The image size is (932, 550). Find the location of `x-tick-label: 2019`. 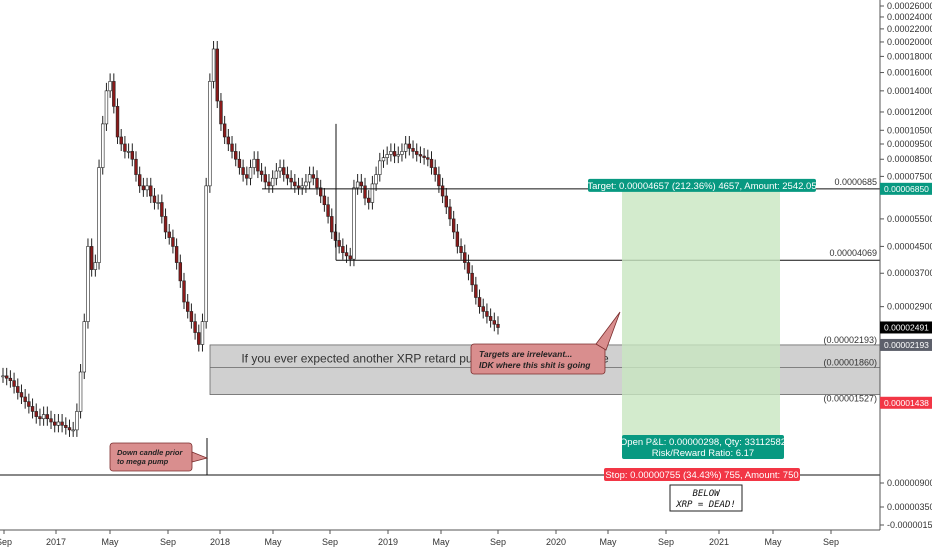

x-tick-label: 2019 is located at coordinates (388, 542).